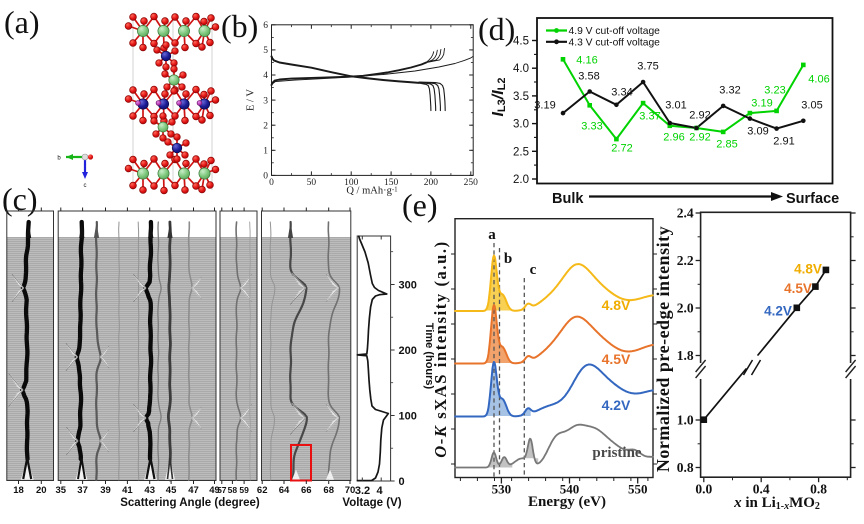 The width and height of the screenshot is (864, 524). What do you see at coordinates (265, 51) in the screenshot?
I see `svg-text: 5` at bounding box center [265, 51].